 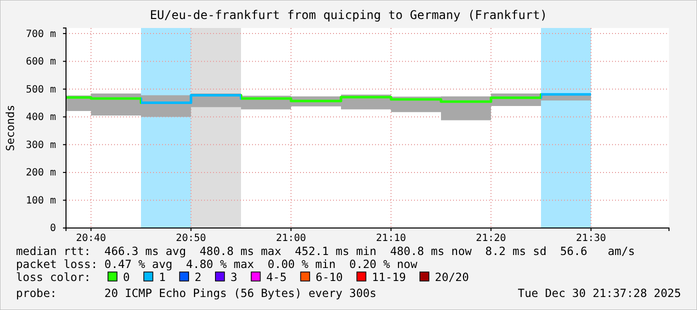 What do you see at coordinates (162, 277) in the screenshot?
I see `legend-label: 1` at bounding box center [162, 277].